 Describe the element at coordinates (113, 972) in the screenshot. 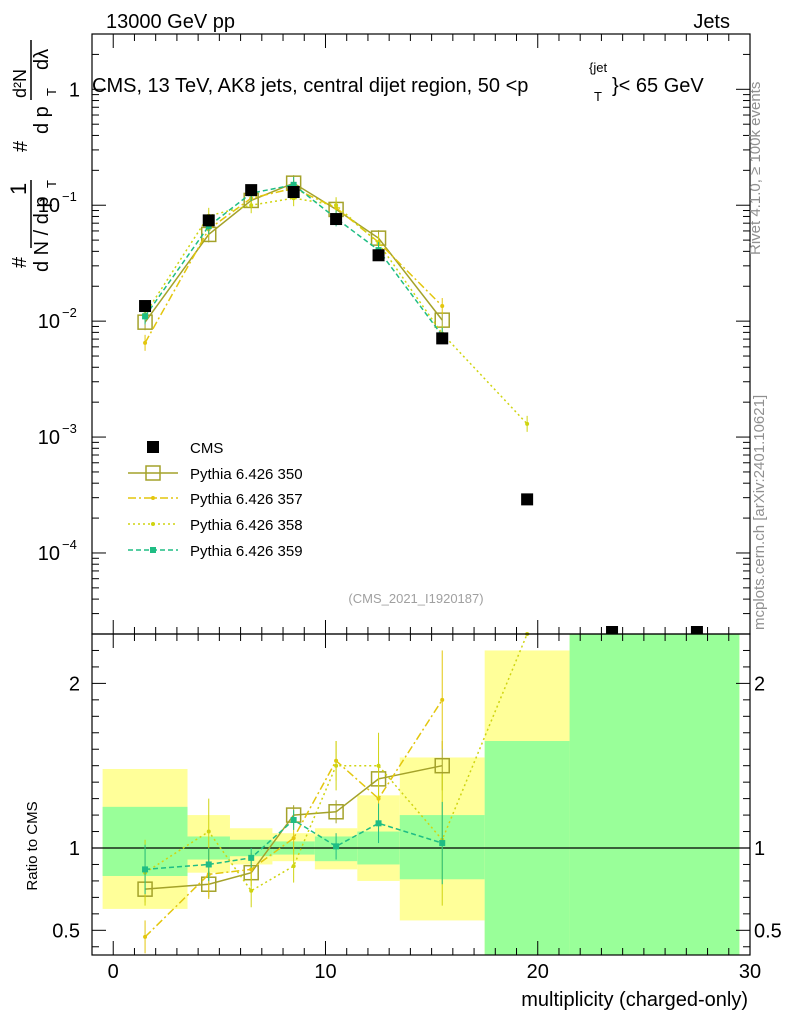

I see `x-tick-label-0: 0` at that location.